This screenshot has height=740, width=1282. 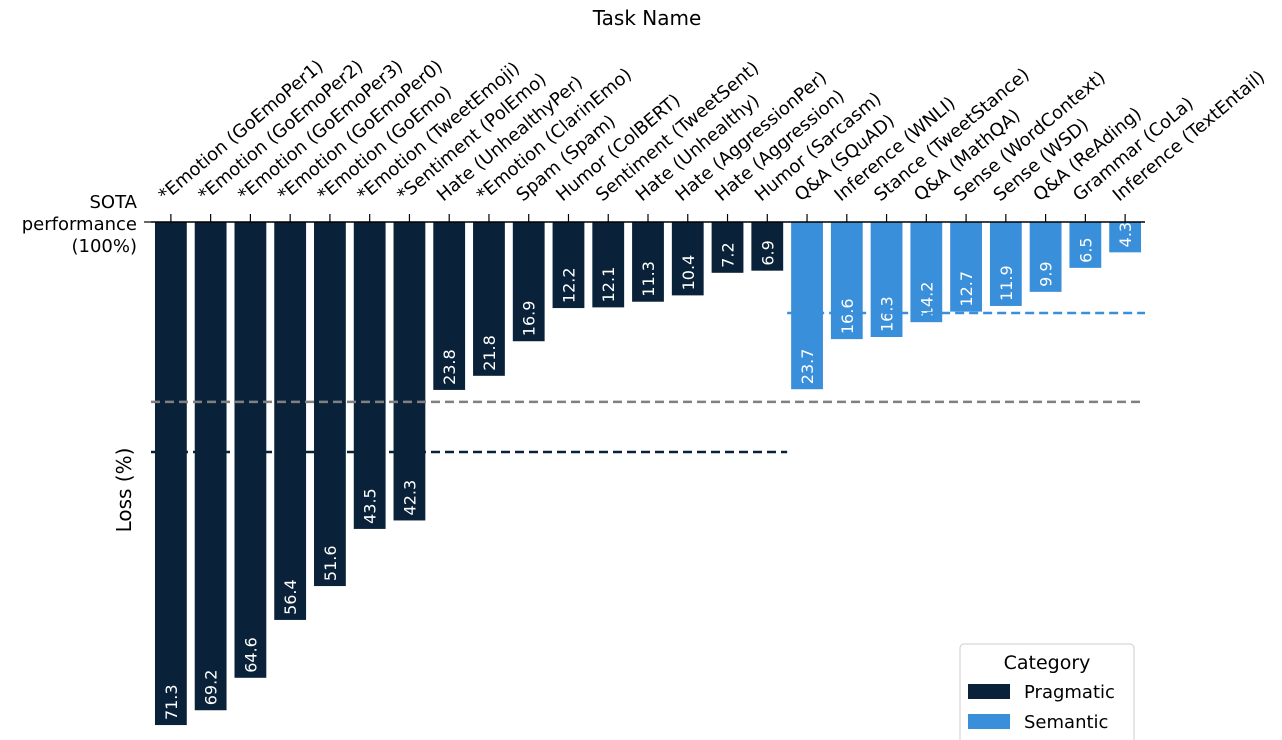 I want to click on y-tick-label: SOTA performance (100%), so click(x=79, y=224).